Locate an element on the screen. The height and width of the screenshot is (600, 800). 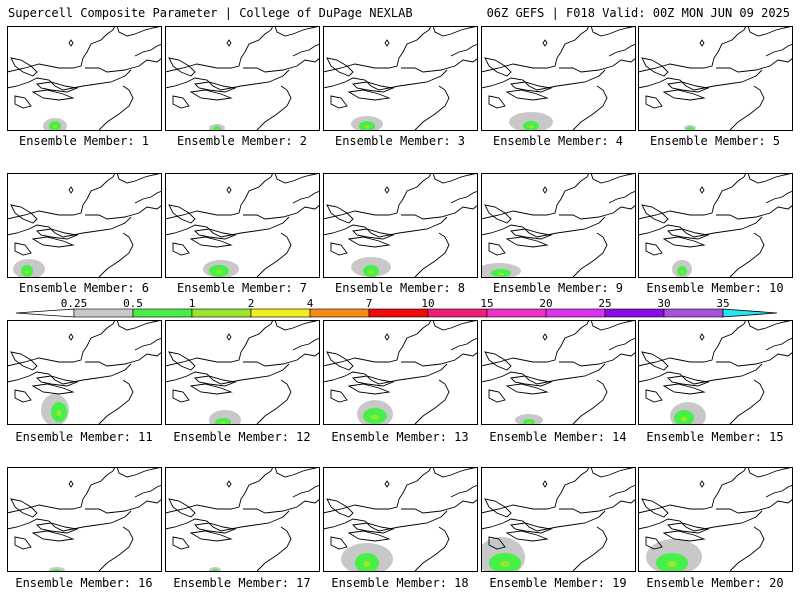
ensemble-member-label: Ensemble Member: 20 is located at coordinates (715, 583).